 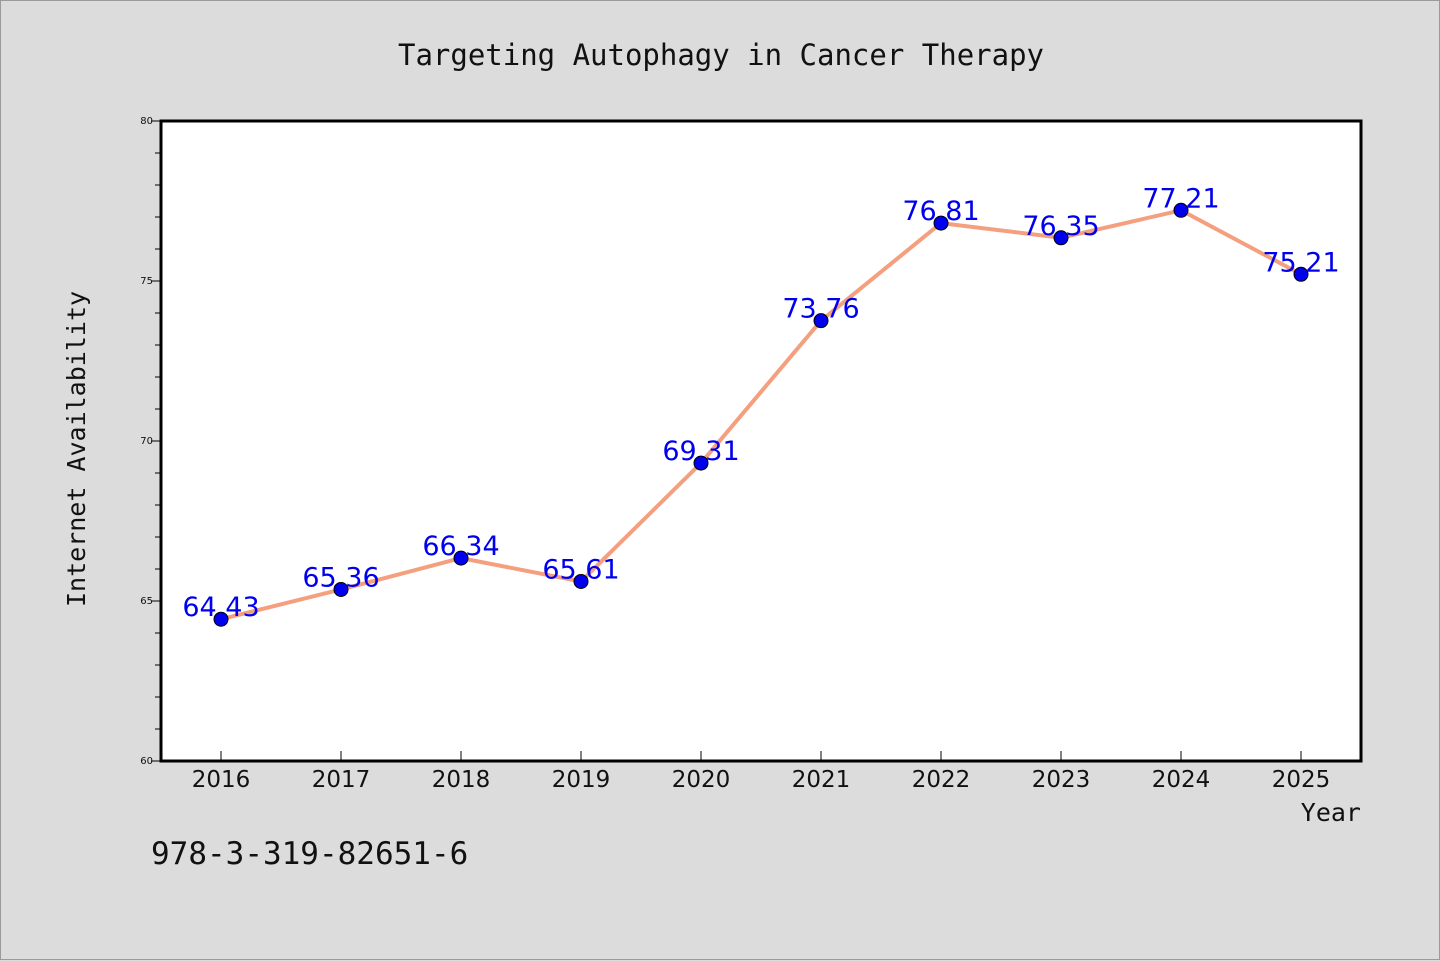 What do you see at coordinates (820, 309) in the screenshot?
I see `data-label: 73.76` at bounding box center [820, 309].